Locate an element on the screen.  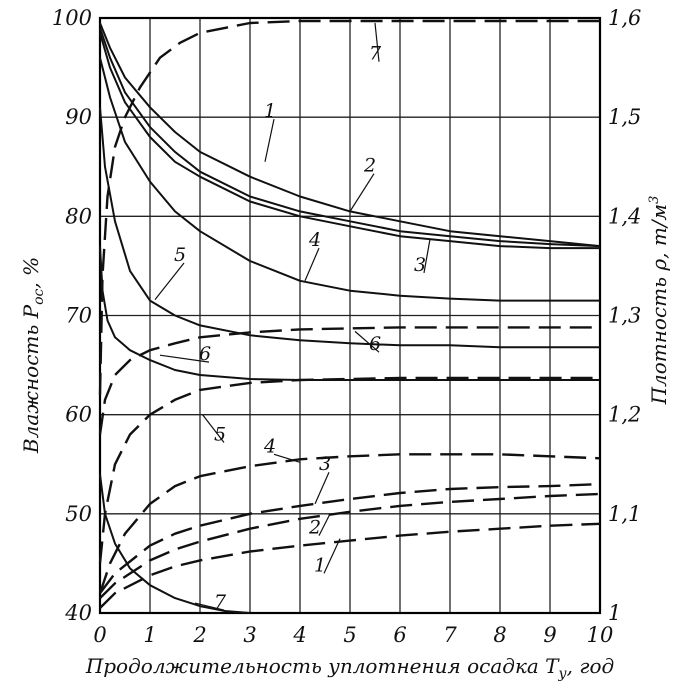
x-tick-label: 3 is located at coordinates (249, 635).